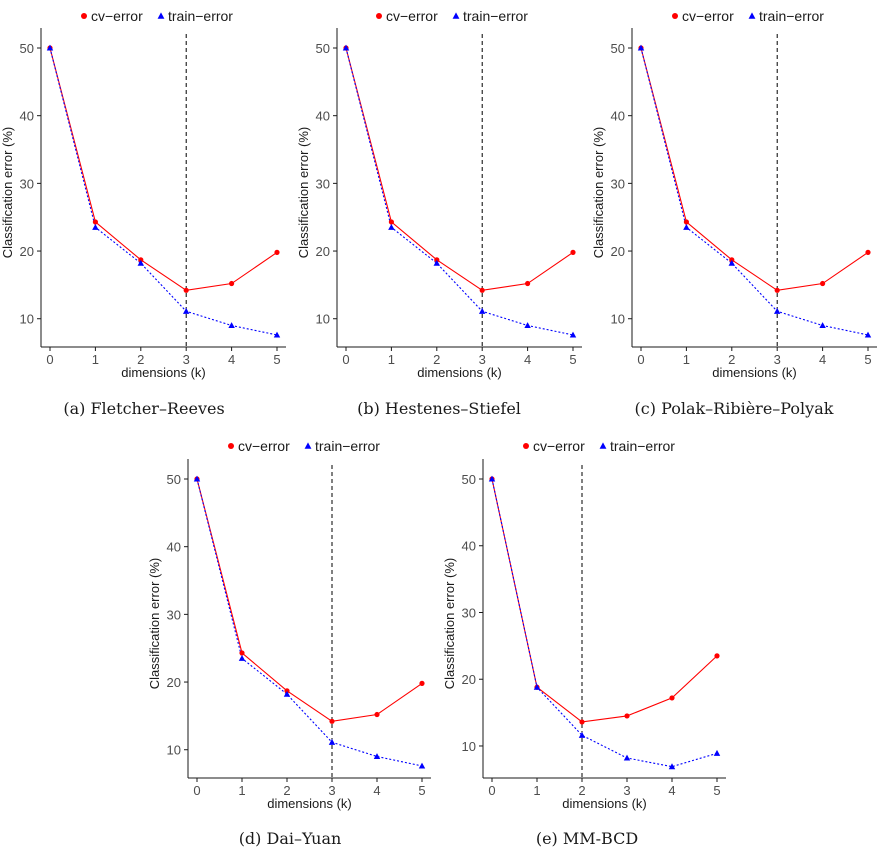  I want to click on panel-caption: (d) Dai–Yuan, so click(290, 838).